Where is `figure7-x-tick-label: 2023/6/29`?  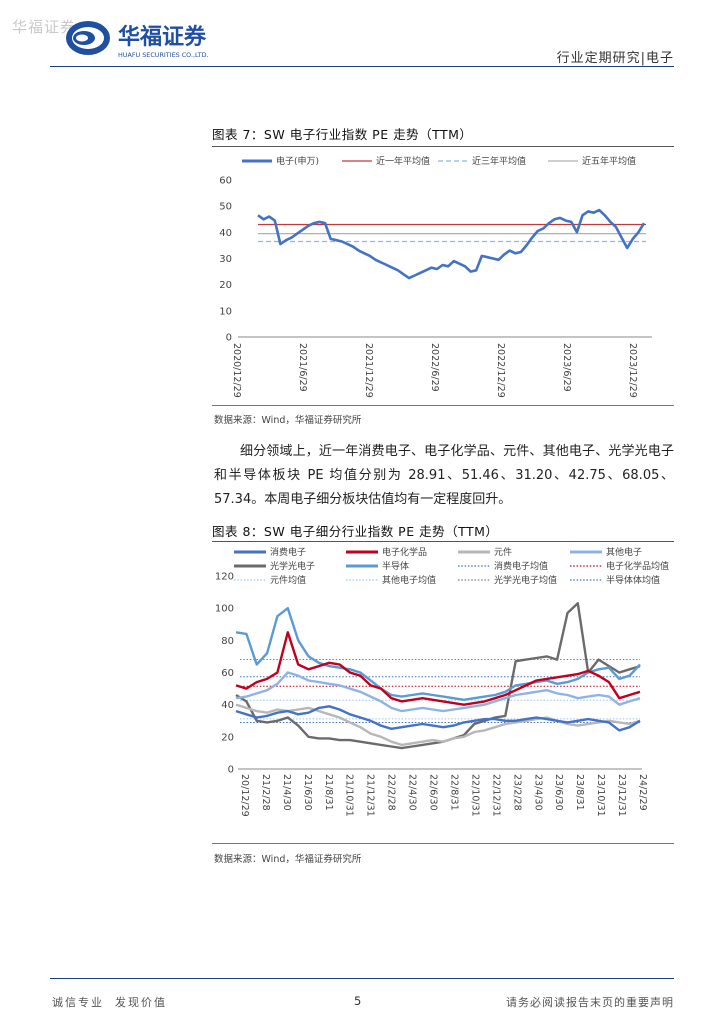
figure7-x-tick-label: 2023/6/29 is located at coordinates (566, 367).